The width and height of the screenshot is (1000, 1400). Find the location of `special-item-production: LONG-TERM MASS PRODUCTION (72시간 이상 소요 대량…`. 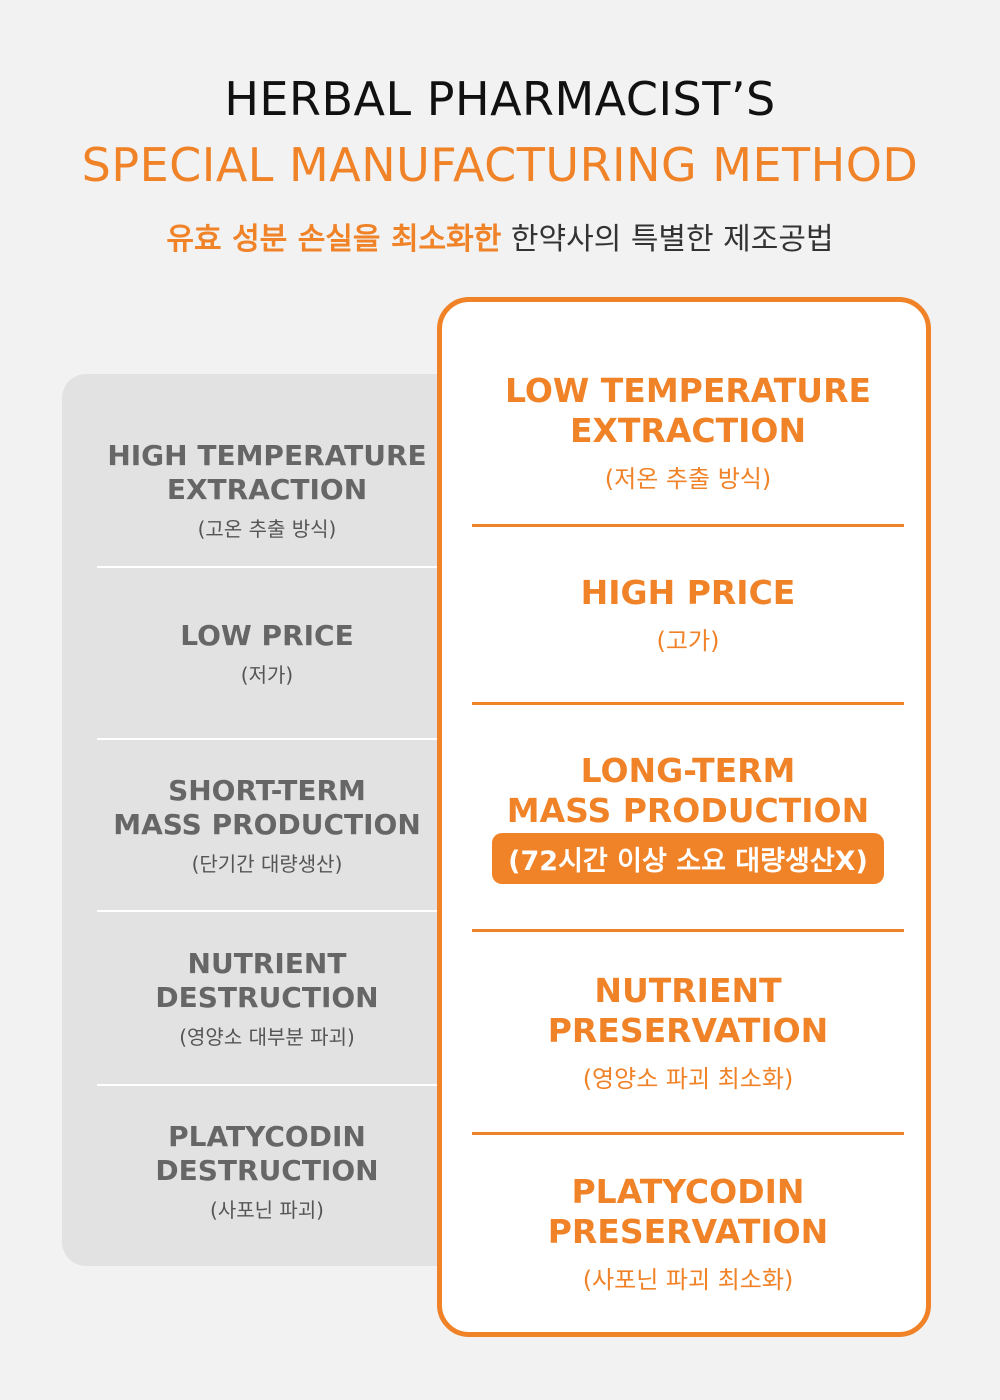

special-item-production: LONG-TERM MASS PRODUCTION (72시간 이상 소요 대량… is located at coordinates (688, 817).